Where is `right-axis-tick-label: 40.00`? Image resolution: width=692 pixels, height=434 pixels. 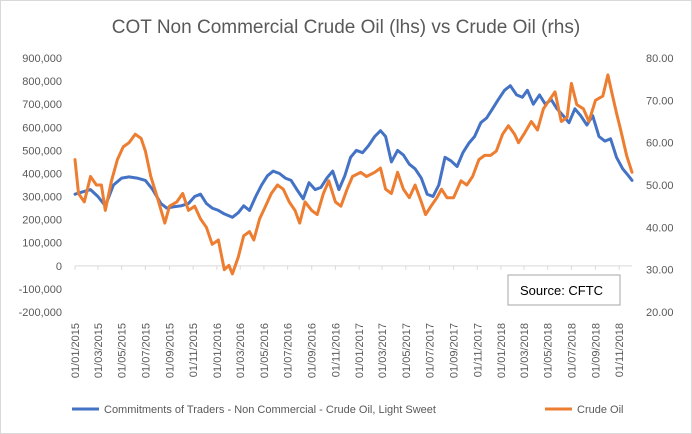
right-axis-tick-label: 40.00 is located at coordinates (660, 228).